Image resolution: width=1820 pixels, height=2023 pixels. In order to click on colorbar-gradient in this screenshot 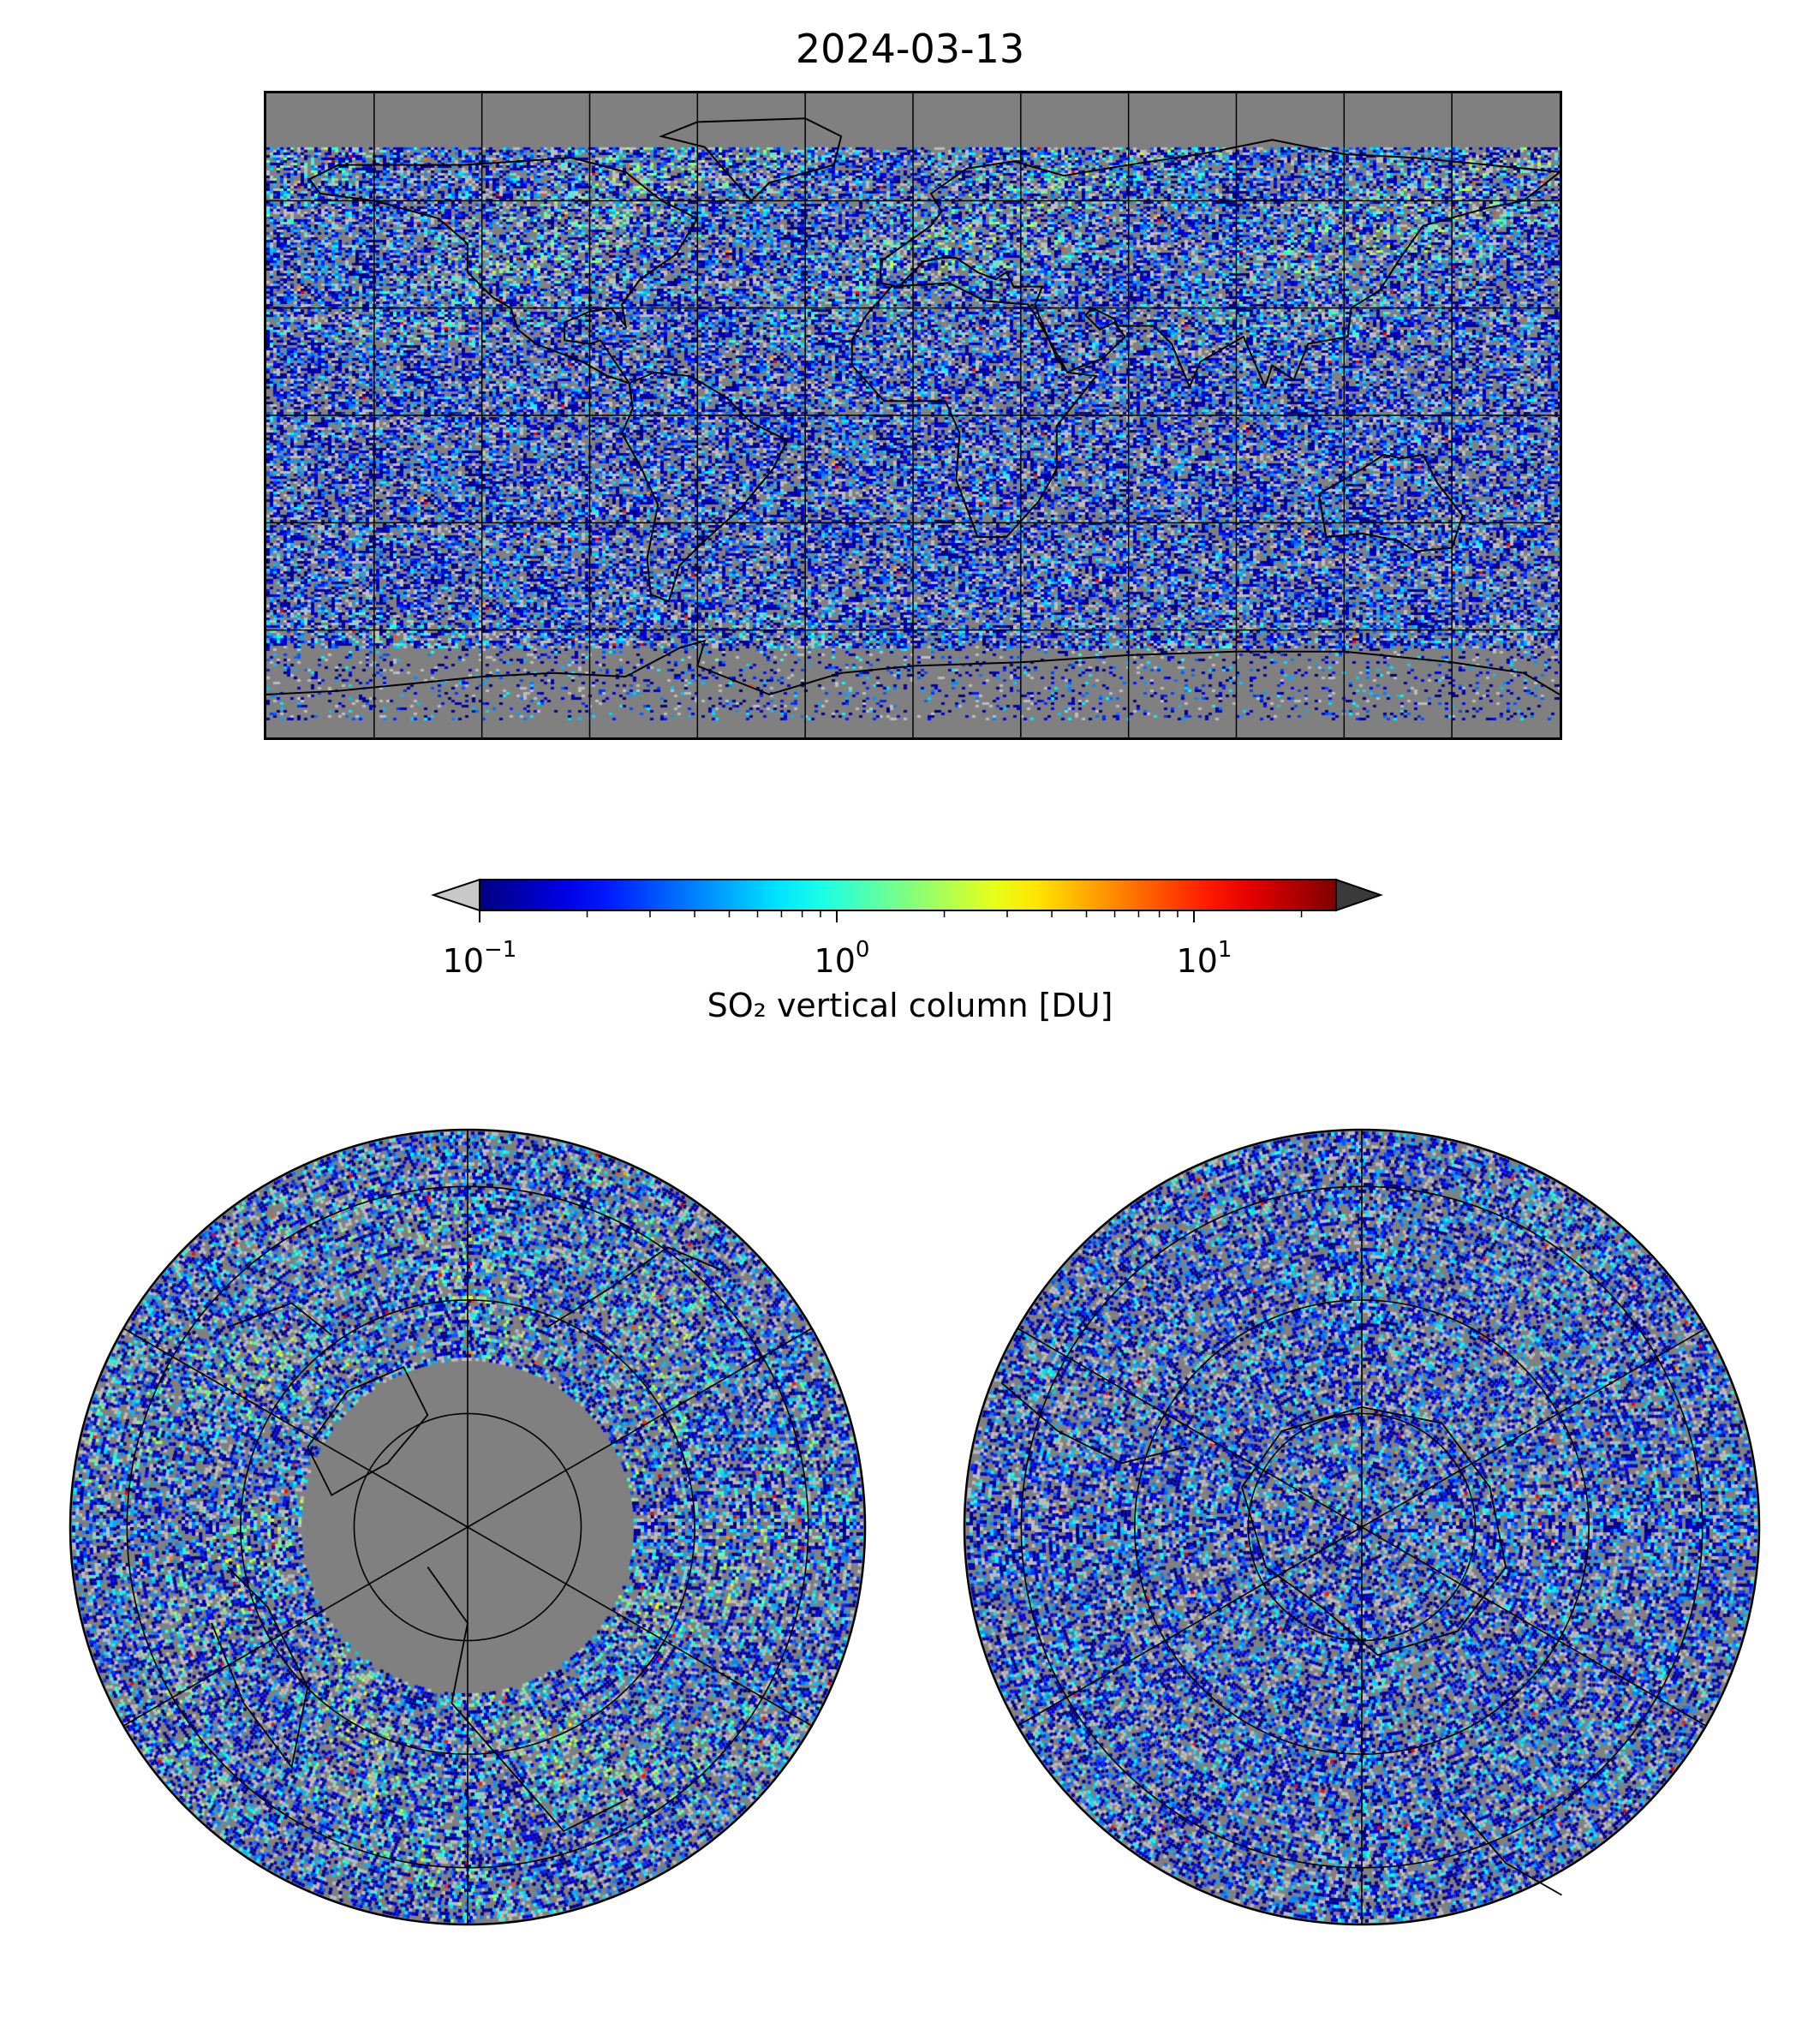, I will do `click(908, 895)`.